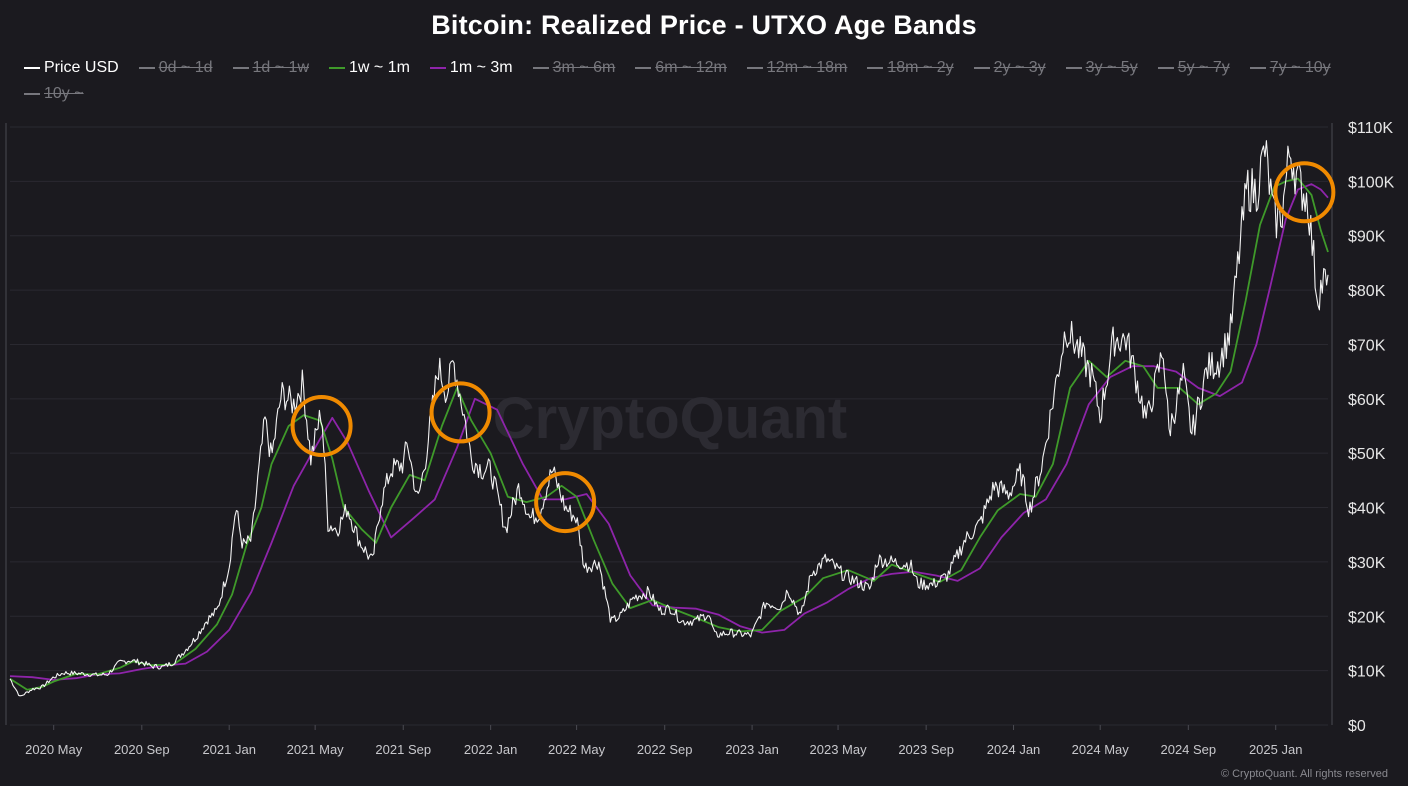  I want to click on y-tick-label: $60K, so click(1367, 400).